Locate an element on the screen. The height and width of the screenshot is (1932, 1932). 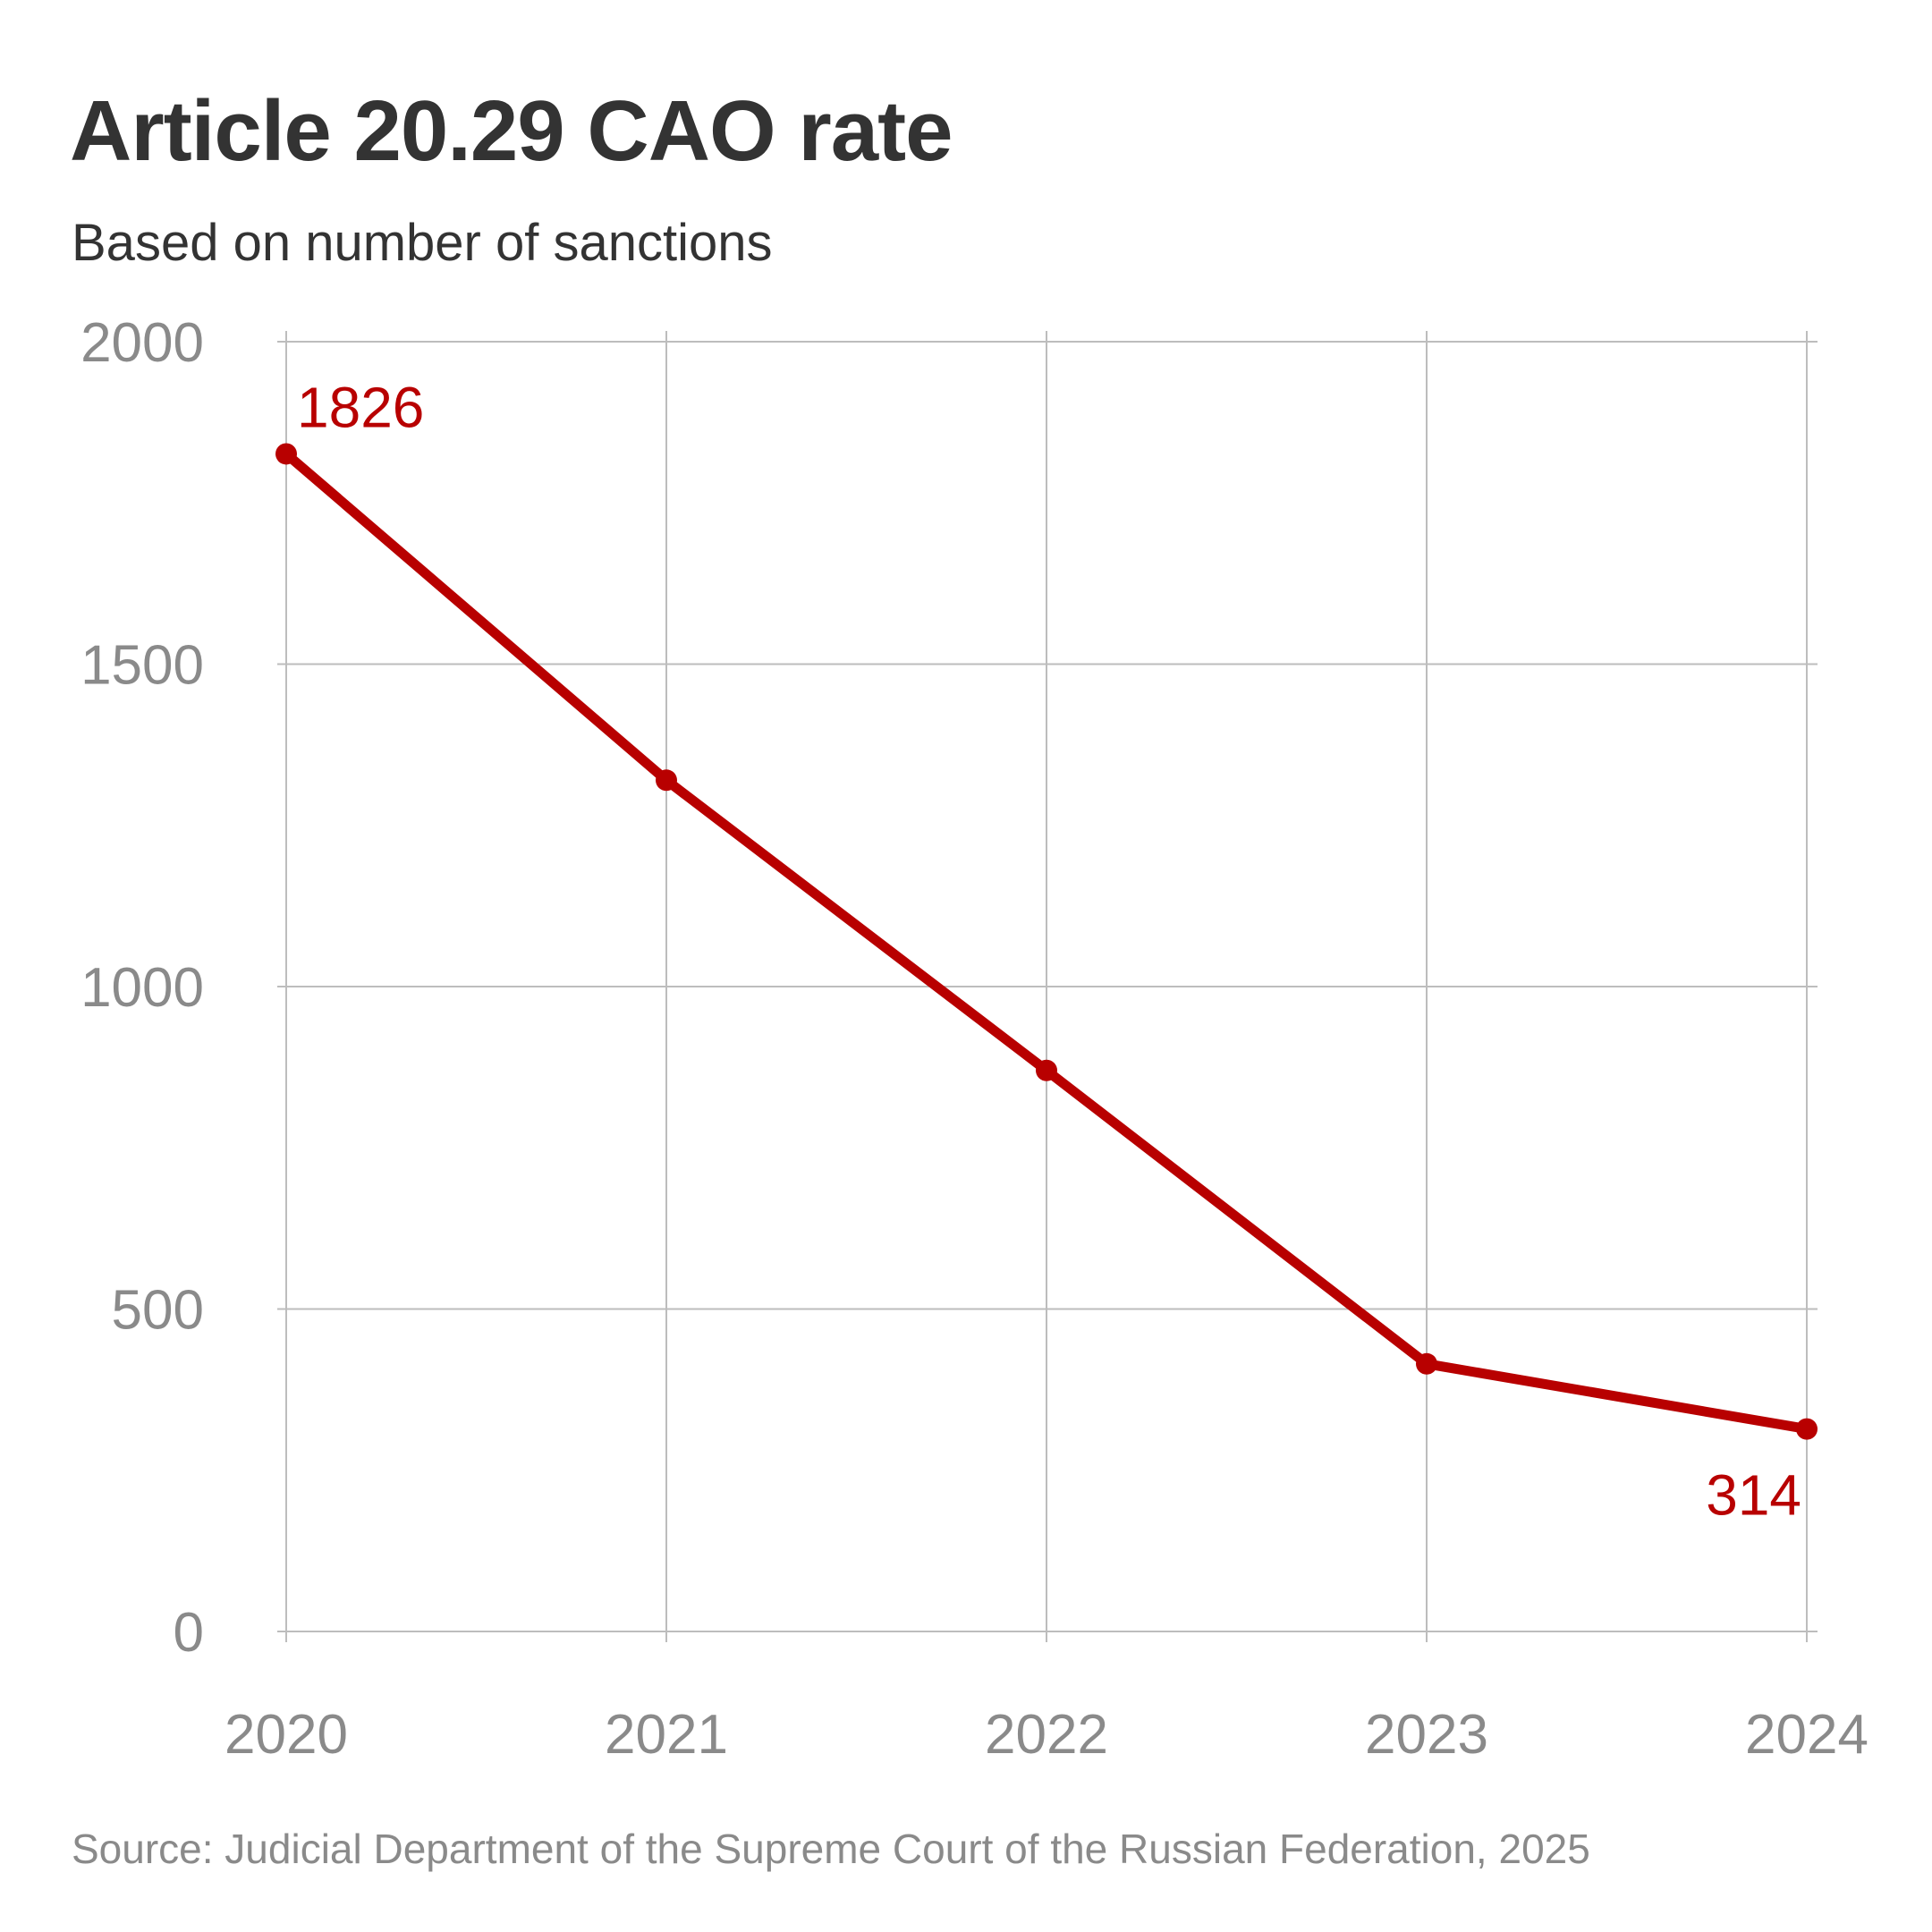
y-tick-label: 0 is located at coordinates (189, 1633).